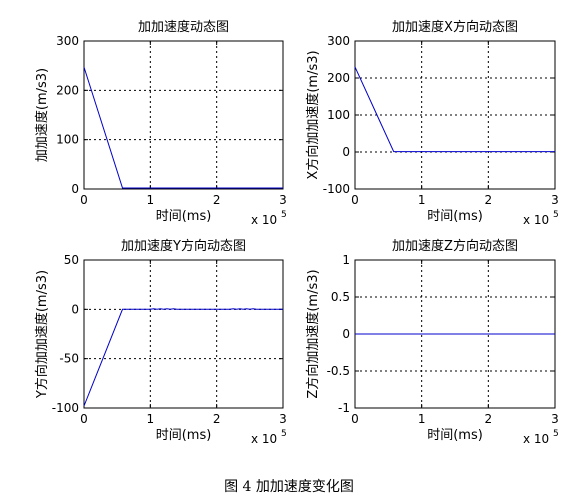 Image resolution: width=578 pixels, height=504 pixels. Describe the element at coordinates (340, 297) in the screenshot. I see `y-tick-label: 0.5` at that location.